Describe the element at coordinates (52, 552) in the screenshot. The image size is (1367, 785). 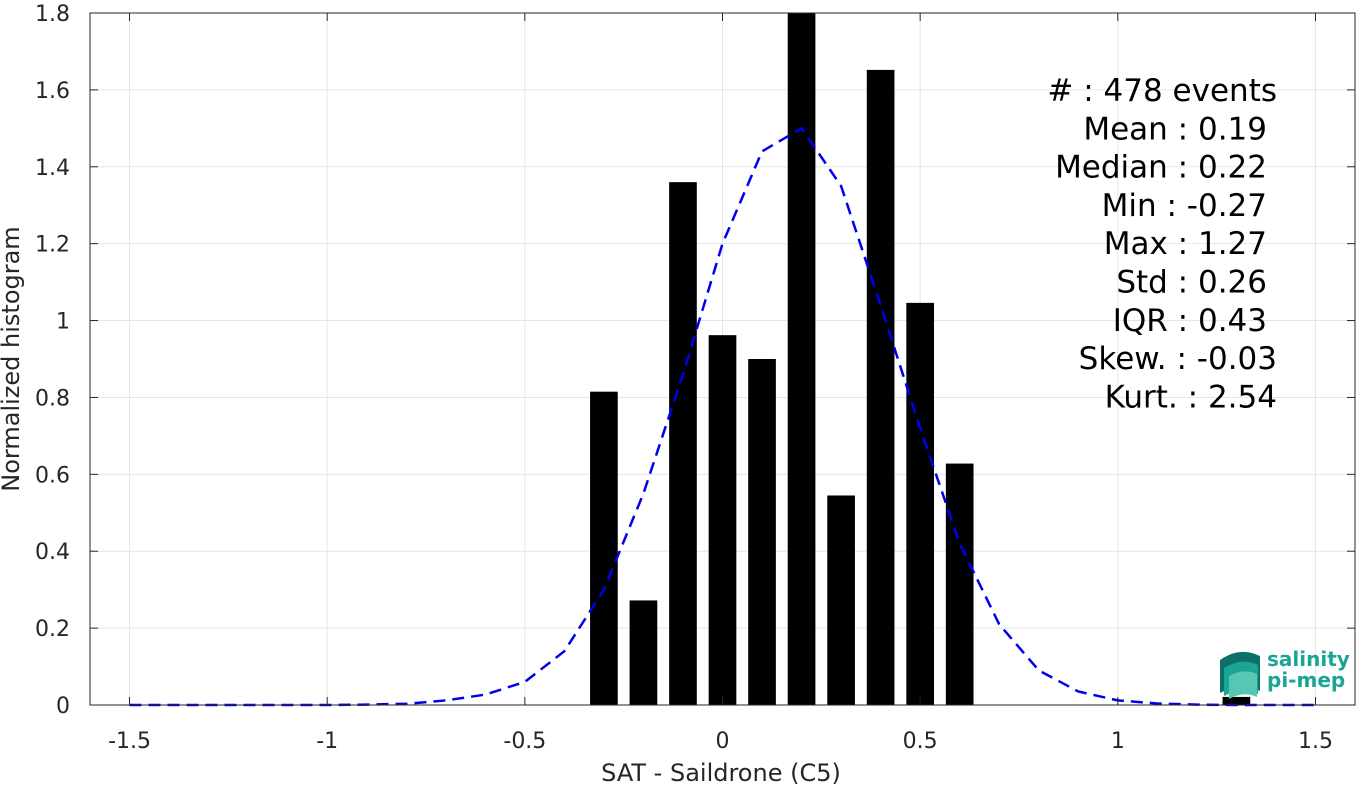
I see `y-tick-label: 0.4` at that location.